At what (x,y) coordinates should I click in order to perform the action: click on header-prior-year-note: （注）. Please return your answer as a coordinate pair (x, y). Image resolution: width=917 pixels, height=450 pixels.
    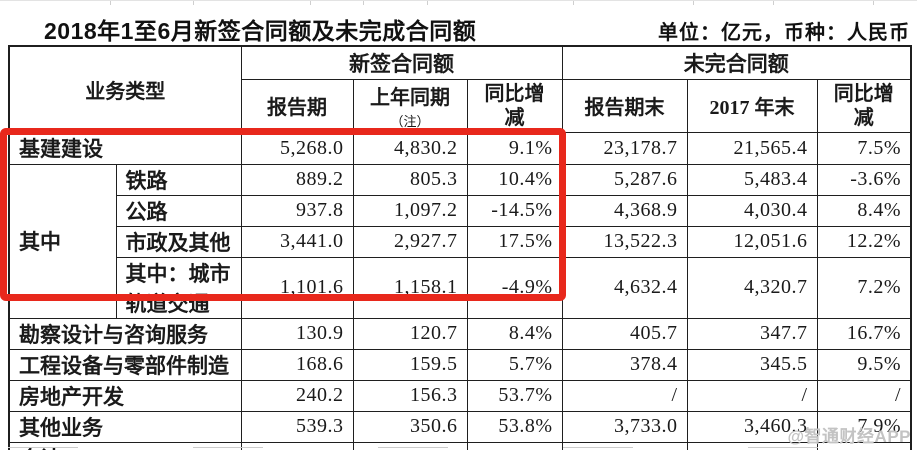
    Looking at the image, I should click on (410, 121).